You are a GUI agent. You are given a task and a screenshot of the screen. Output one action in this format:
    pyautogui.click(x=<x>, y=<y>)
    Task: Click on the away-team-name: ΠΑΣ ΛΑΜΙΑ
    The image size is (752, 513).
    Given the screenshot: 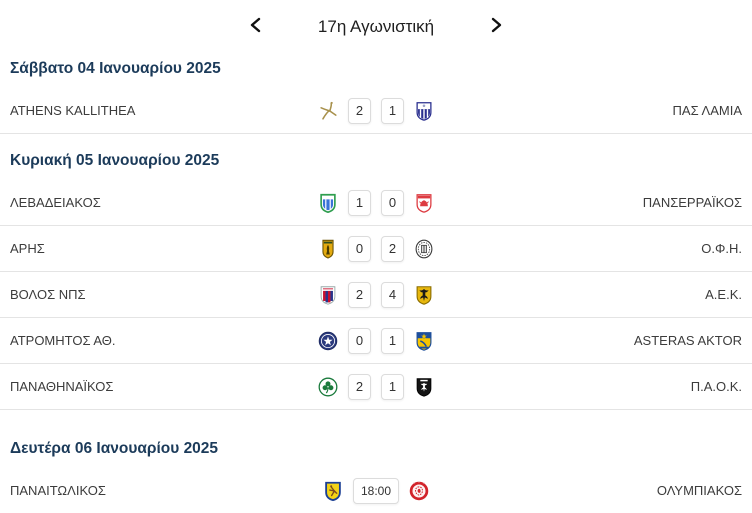 What is the action you would take?
    pyautogui.click(x=707, y=110)
    